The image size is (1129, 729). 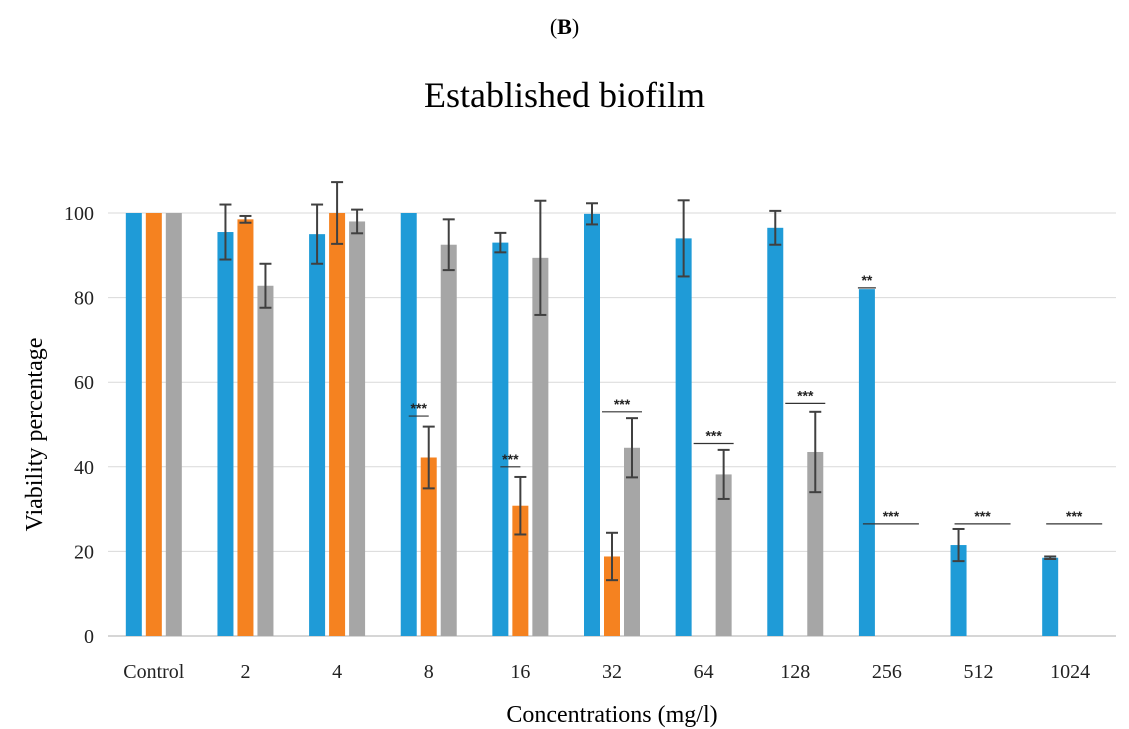 What do you see at coordinates (795, 672) in the screenshot?
I see `x-tick-label: 128` at bounding box center [795, 672].